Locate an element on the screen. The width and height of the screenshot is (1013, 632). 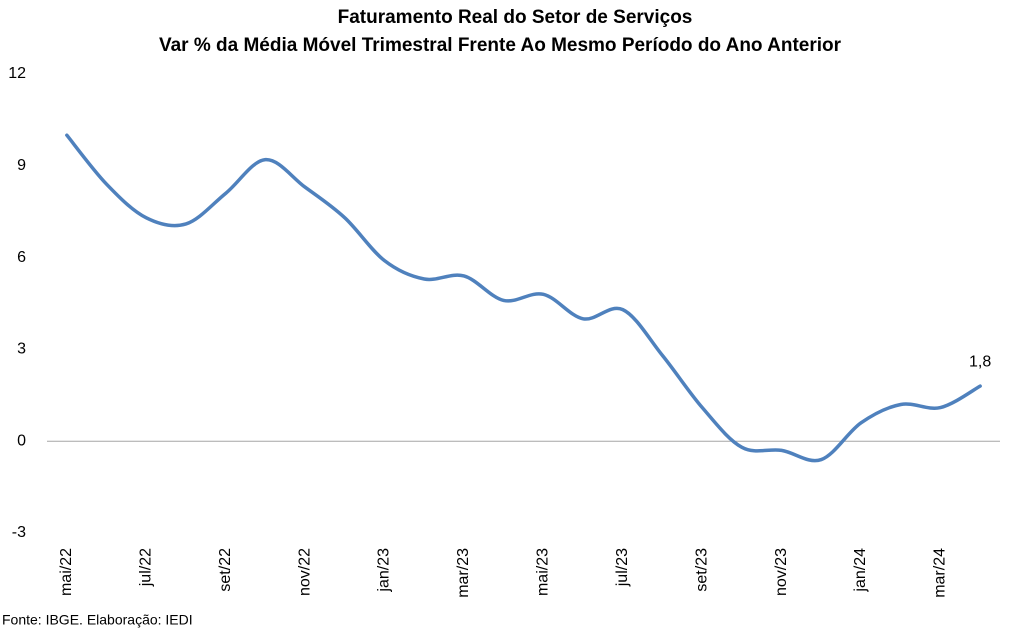
x-tick-label: jul/23 is located at coordinates (622, 567).